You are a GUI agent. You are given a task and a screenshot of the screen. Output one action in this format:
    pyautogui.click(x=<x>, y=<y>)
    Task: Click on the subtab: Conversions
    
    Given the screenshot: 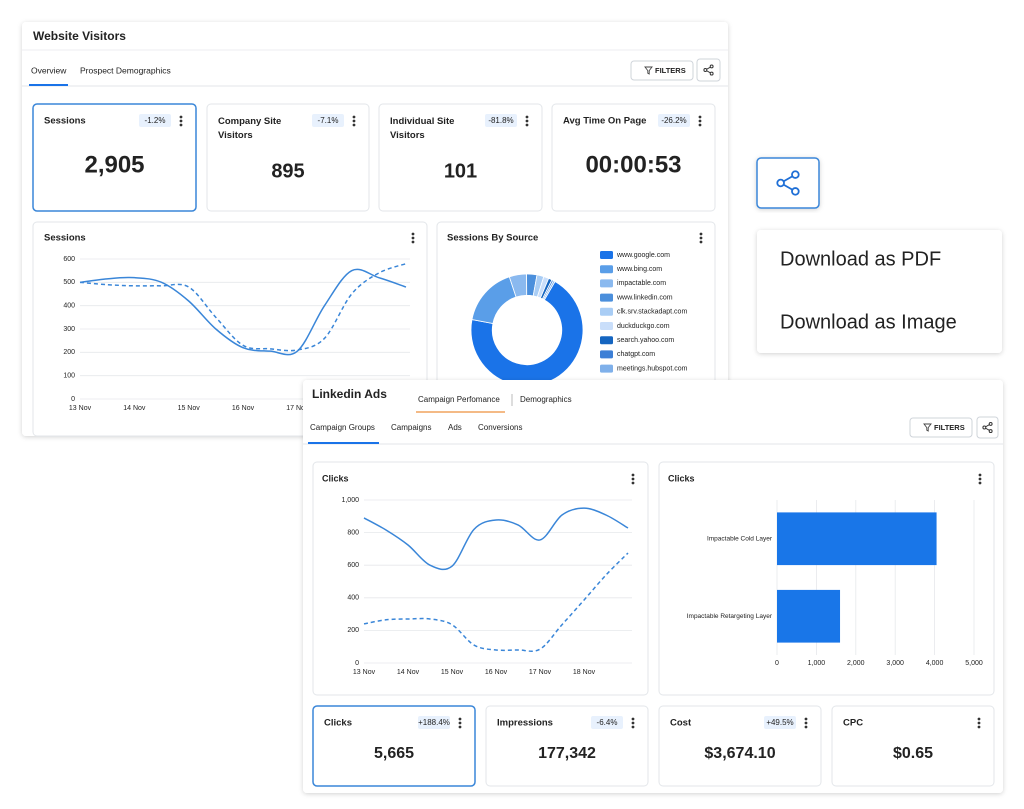 What is the action you would take?
    pyautogui.click(x=500, y=427)
    